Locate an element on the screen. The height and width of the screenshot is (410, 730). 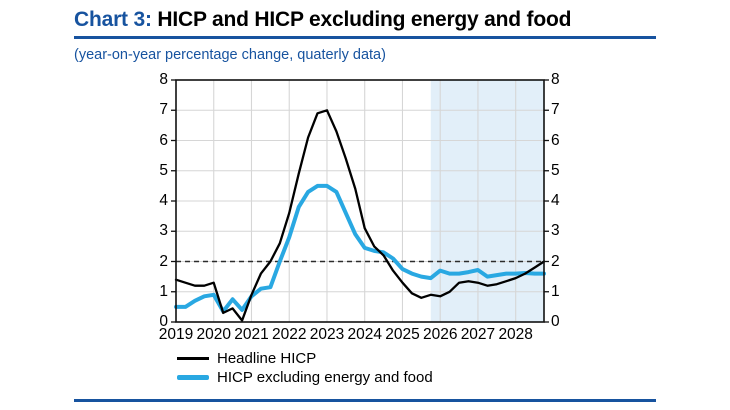
x-axis-label-2021: 2021 is located at coordinates (251, 334).